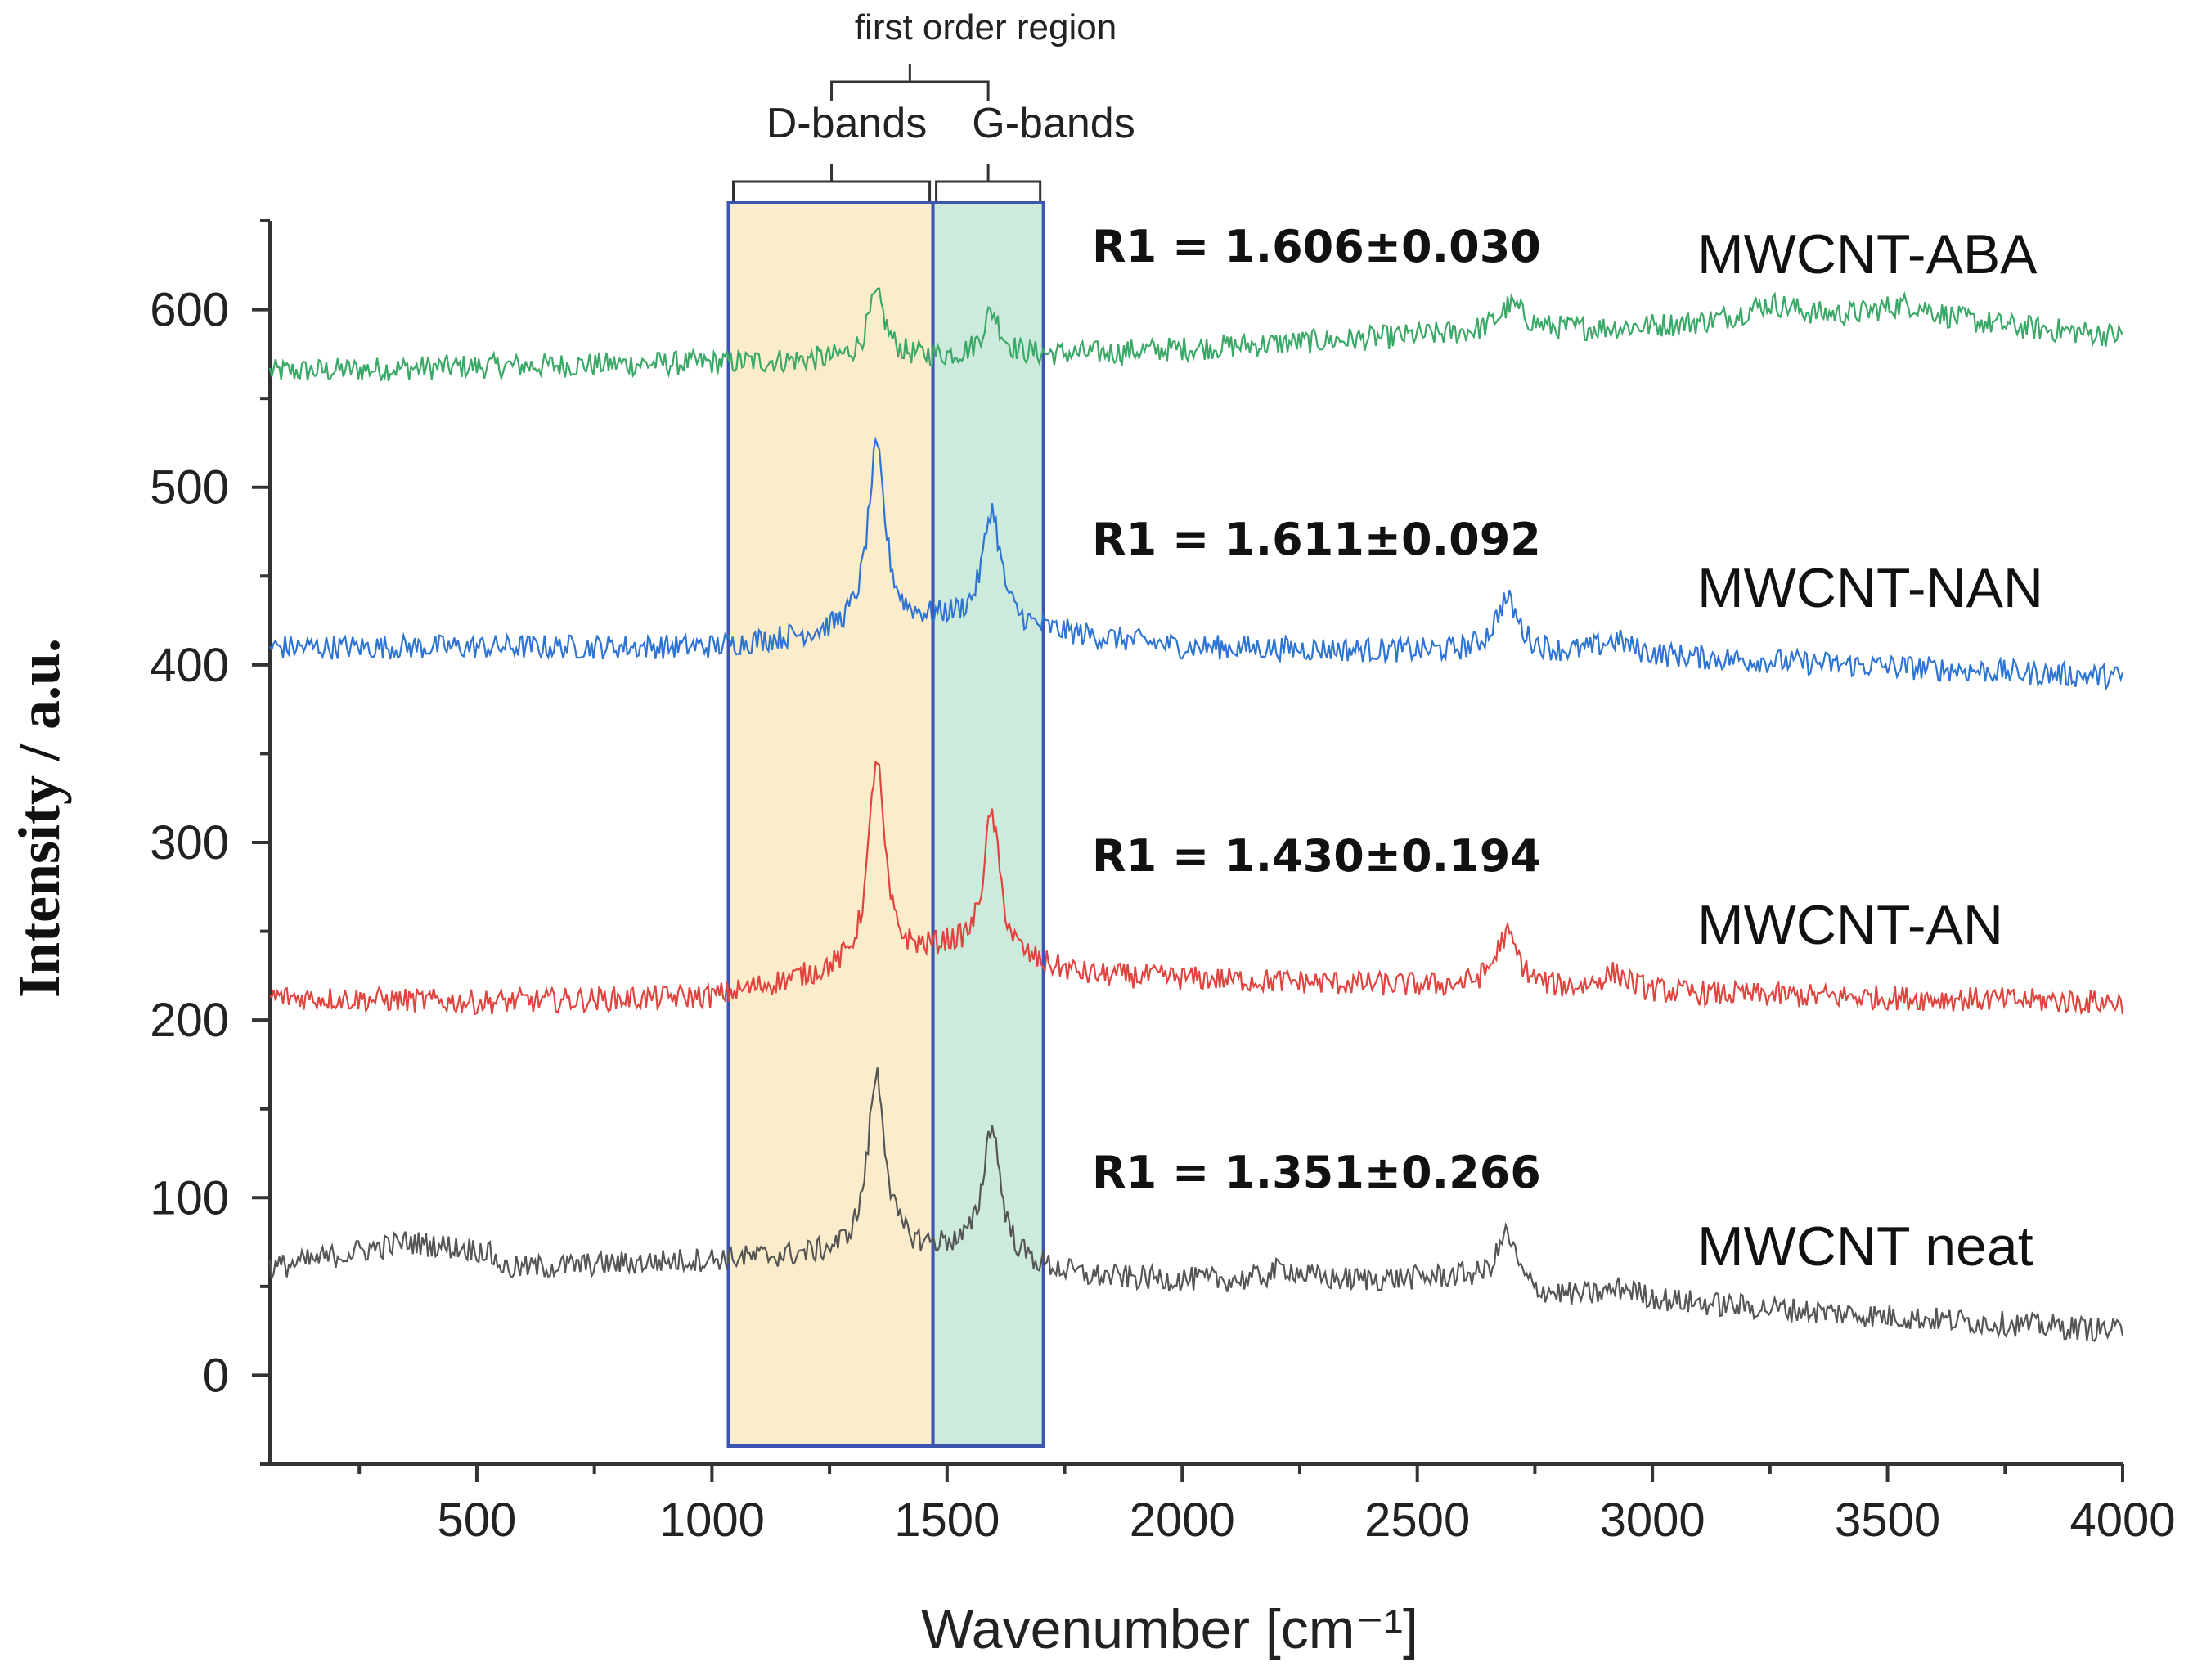 Image resolution: width=2193 pixels, height=1680 pixels. Describe the element at coordinates (189, 843) in the screenshot. I see `y-tick-label: 300` at that location.